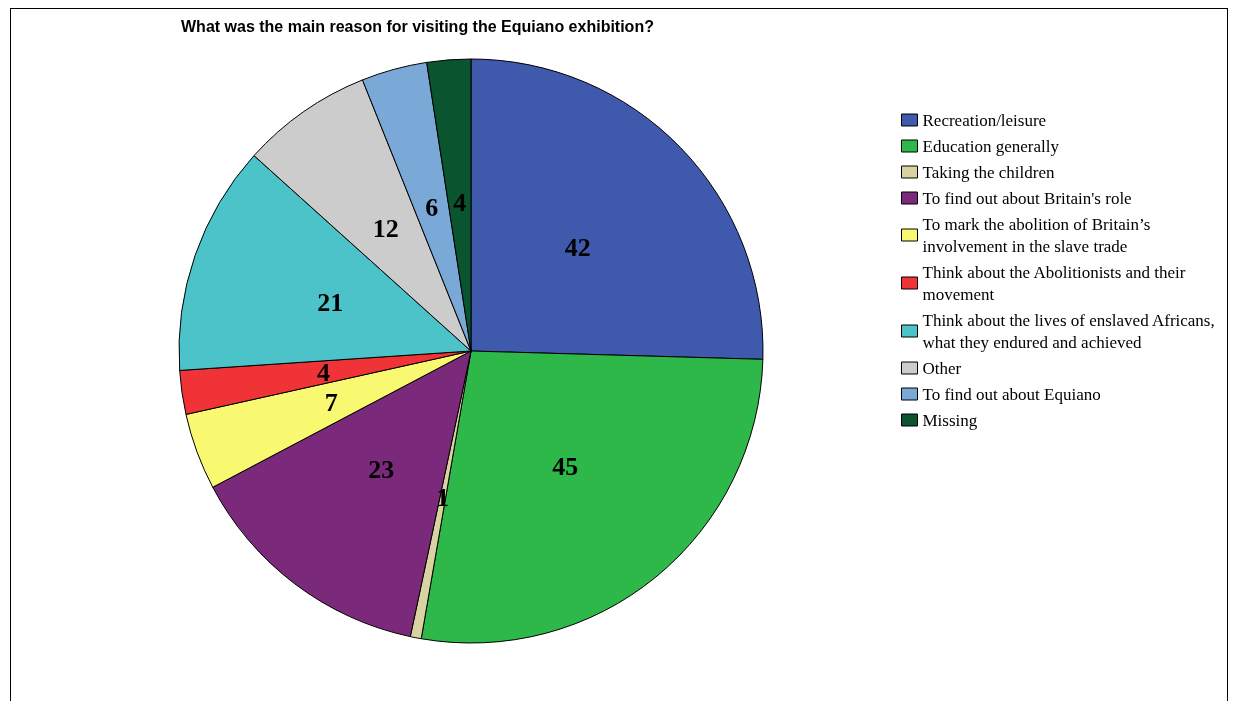 The image size is (1234, 701). What do you see at coordinates (950, 420) in the screenshot?
I see `legend-label: Missing` at bounding box center [950, 420].